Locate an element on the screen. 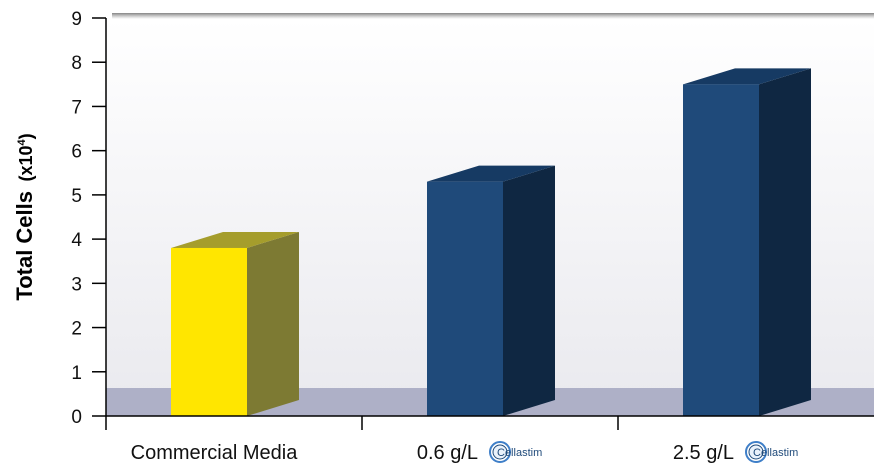 This screenshot has height=468, width=874. plot-top-border is located at coordinates (493, 16).